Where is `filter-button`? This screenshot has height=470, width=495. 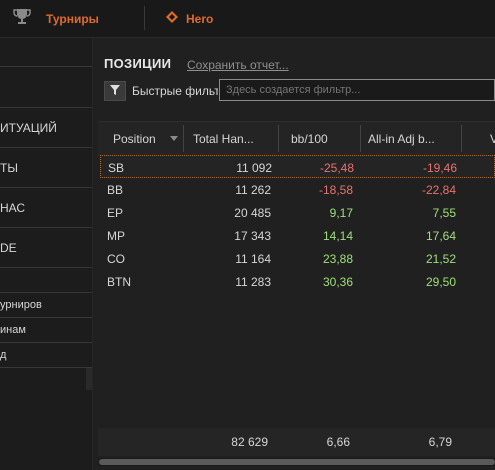 filter-button is located at coordinates (115, 91).